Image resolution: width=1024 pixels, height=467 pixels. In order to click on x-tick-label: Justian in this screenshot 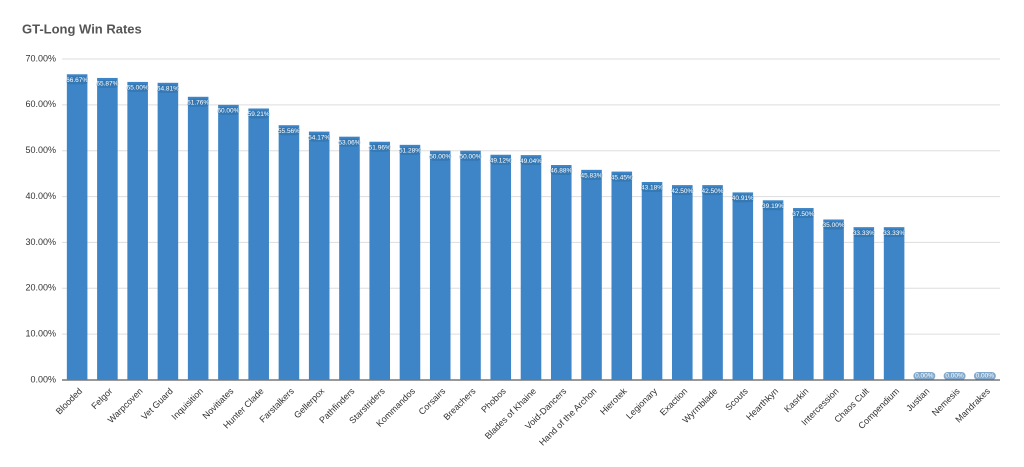, I will do `click(917, 399)`.